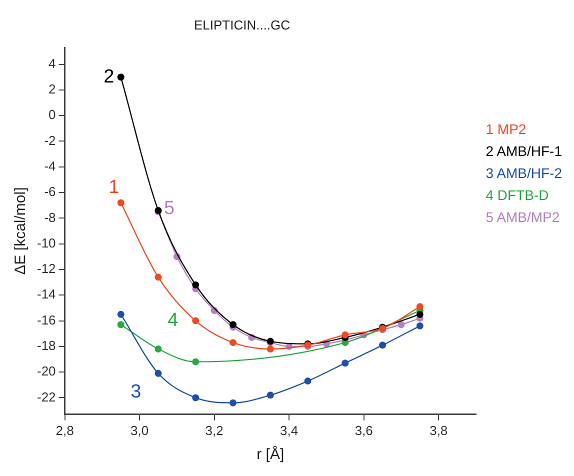  Describe the element at coordinates (46, 294) in the screenshot. I see `y-tick-label: -14` at that location.